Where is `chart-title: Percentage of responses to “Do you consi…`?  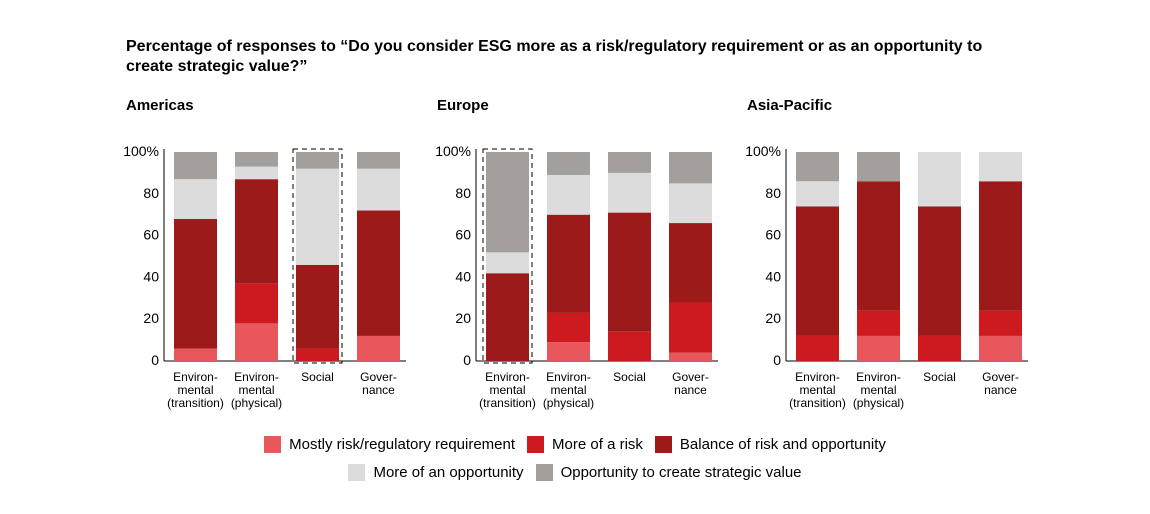
chart-title: Percentage of responses to “Do you consi… is located at coordinates (554, 56).